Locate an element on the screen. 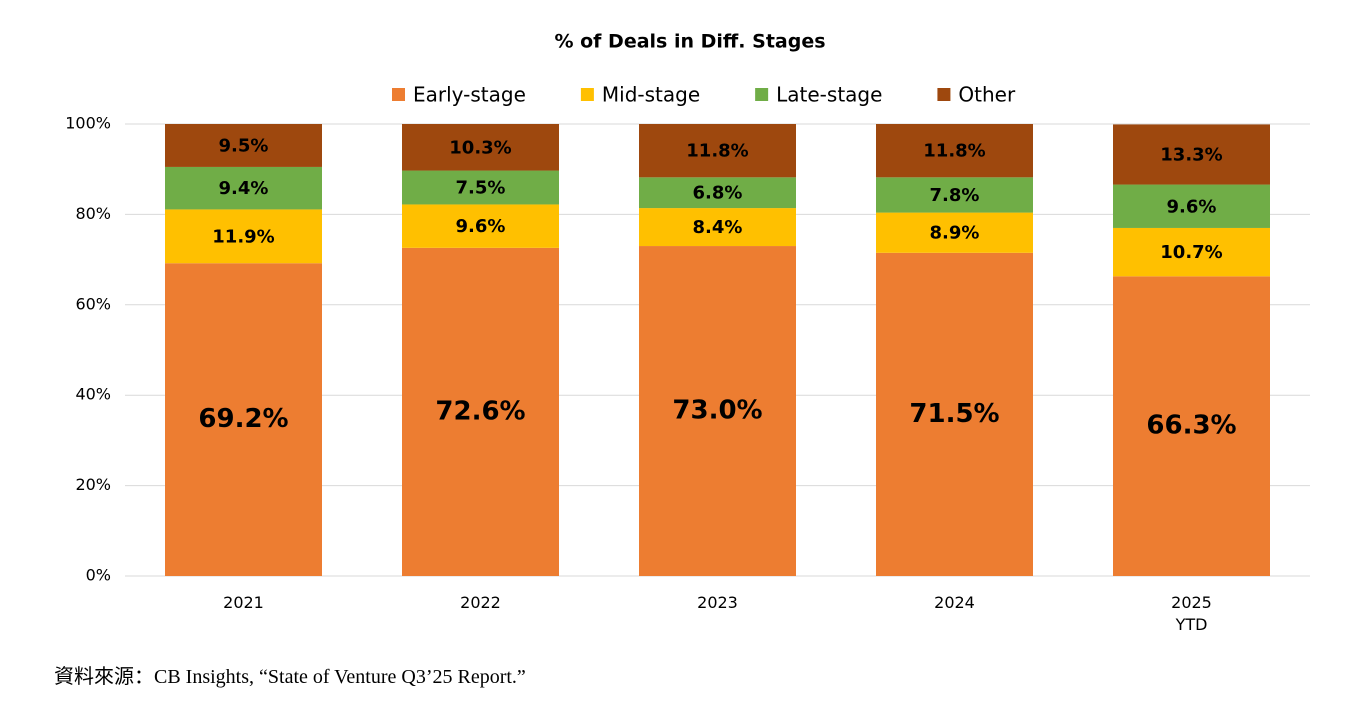 This screenshot has width=1369, height=710. data-label: 71.5% is located at coordinates (954, 414).